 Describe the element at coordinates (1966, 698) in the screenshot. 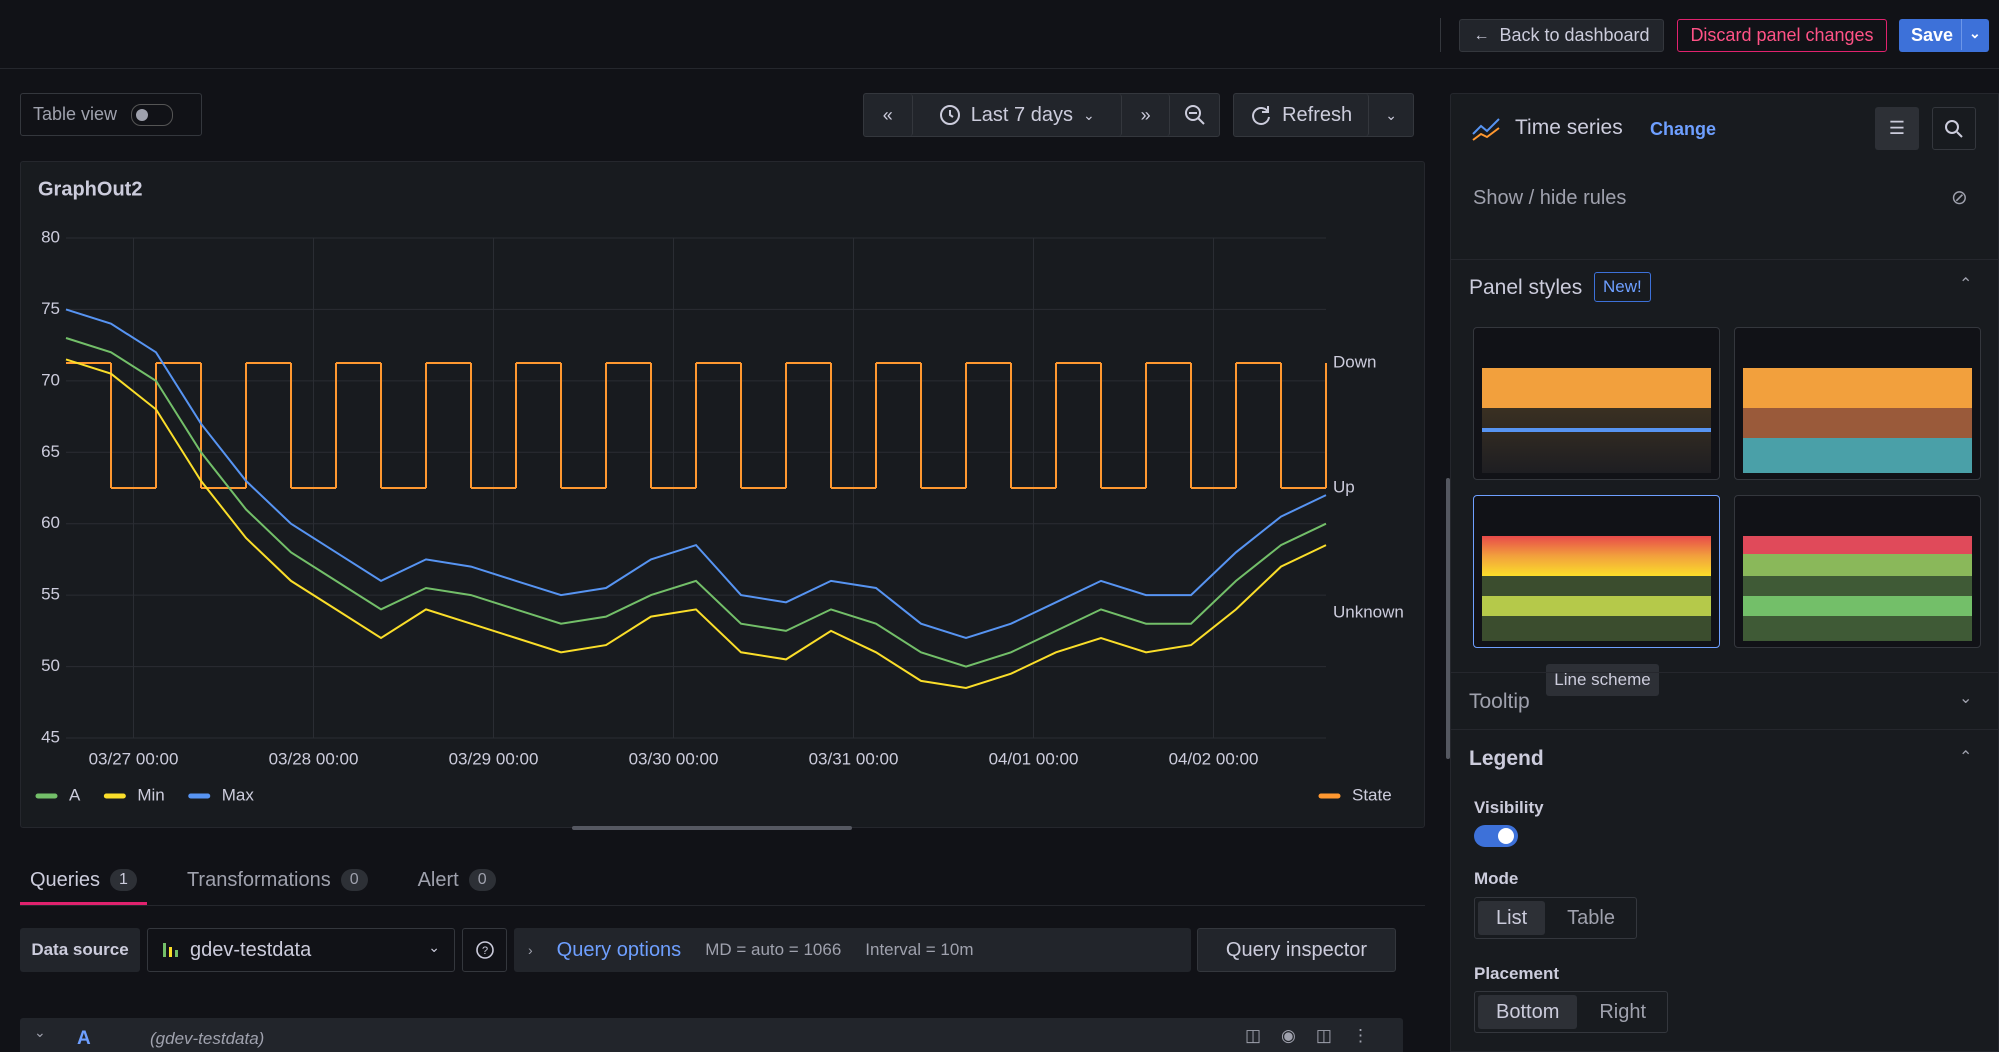

I see `expand: ⌄` at that location.